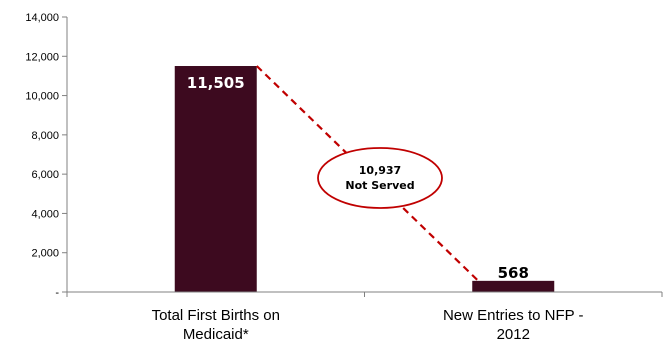  What do you see at coordinates (45, 254) in the screenshot?
I see `y-tick-label: 2,000` at bounding box center [45, 254].